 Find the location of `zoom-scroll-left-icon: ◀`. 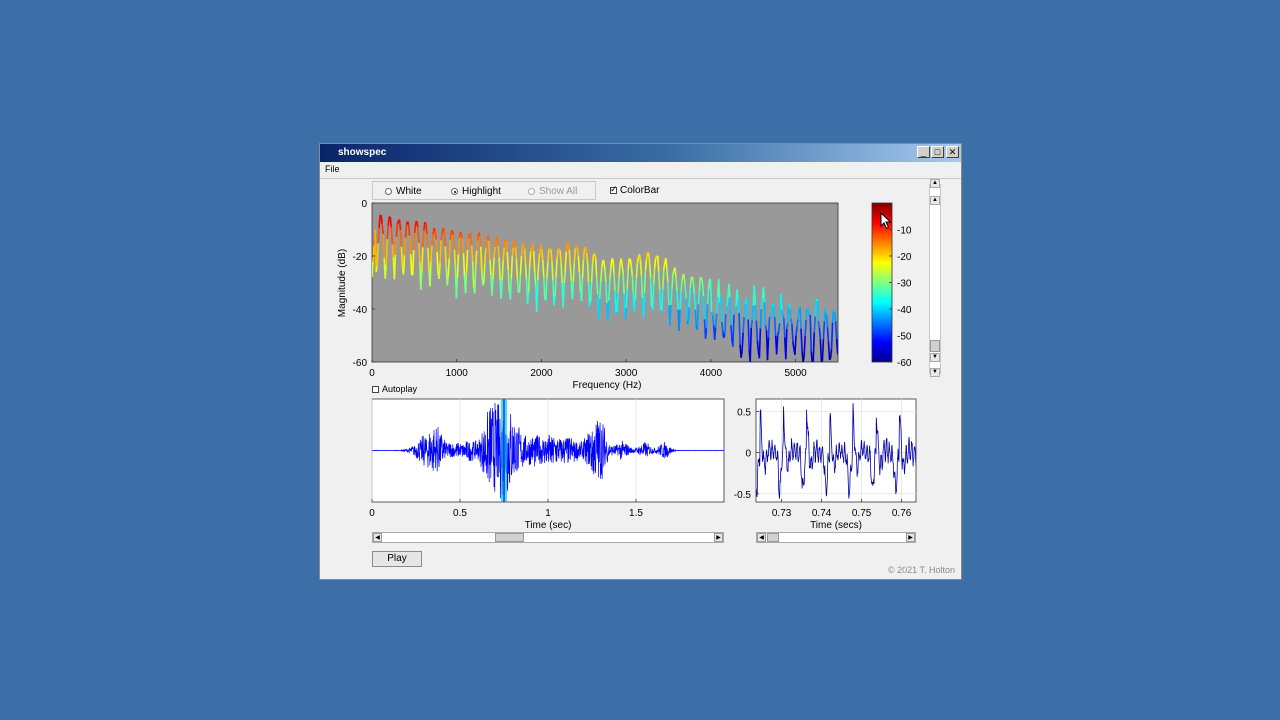

zoom-scroll-left-icon: ◀ is located at coordinates (761, 537).